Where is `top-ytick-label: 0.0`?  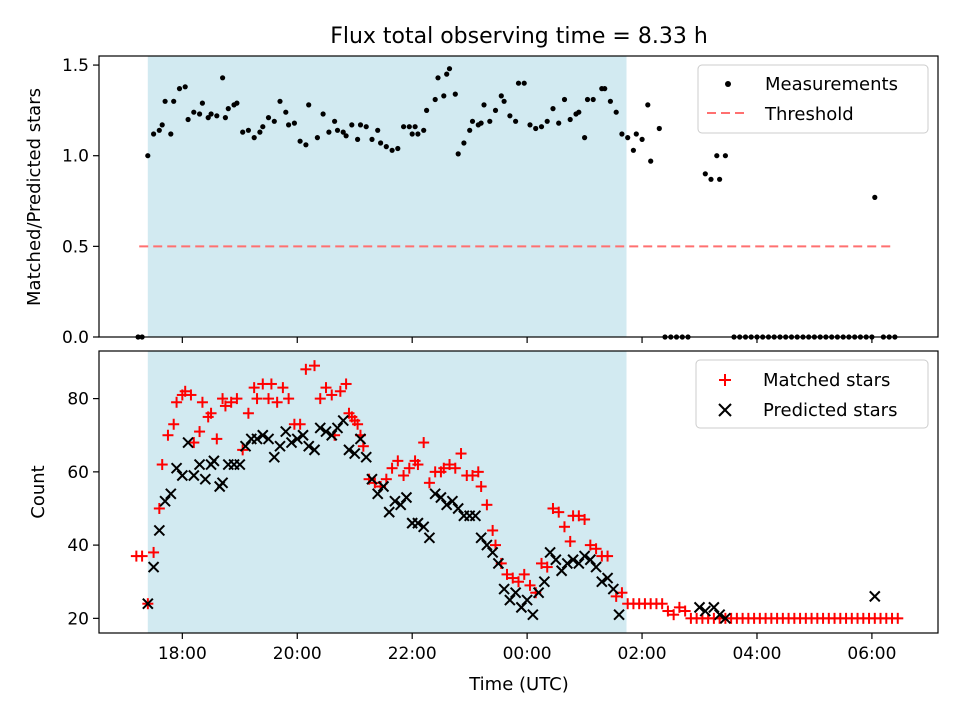 top-ytick-label: 0.0 is located at coordinates (75, 338).